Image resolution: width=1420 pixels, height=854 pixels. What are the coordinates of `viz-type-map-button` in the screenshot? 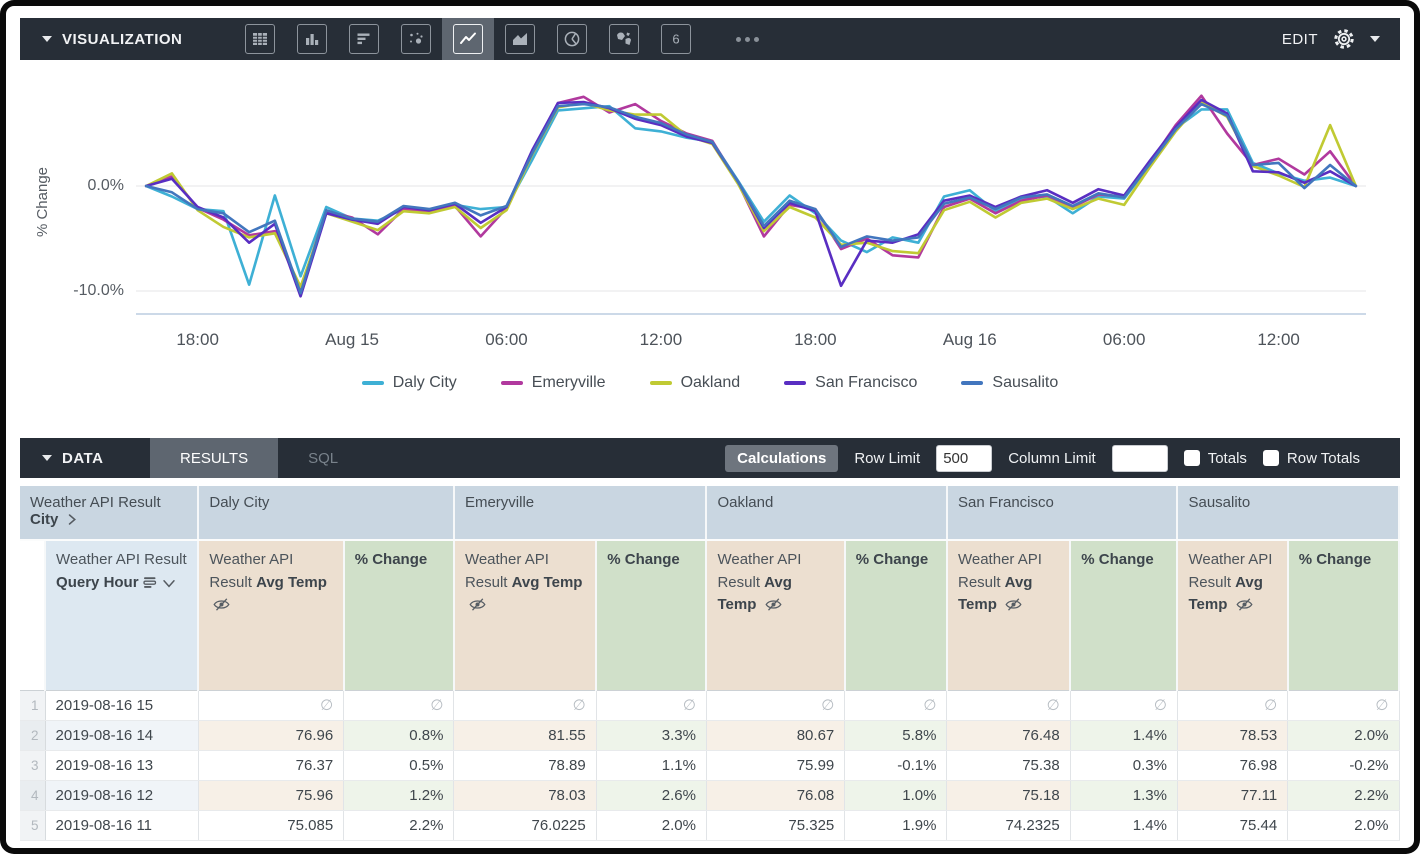 It's located at (624, 39).